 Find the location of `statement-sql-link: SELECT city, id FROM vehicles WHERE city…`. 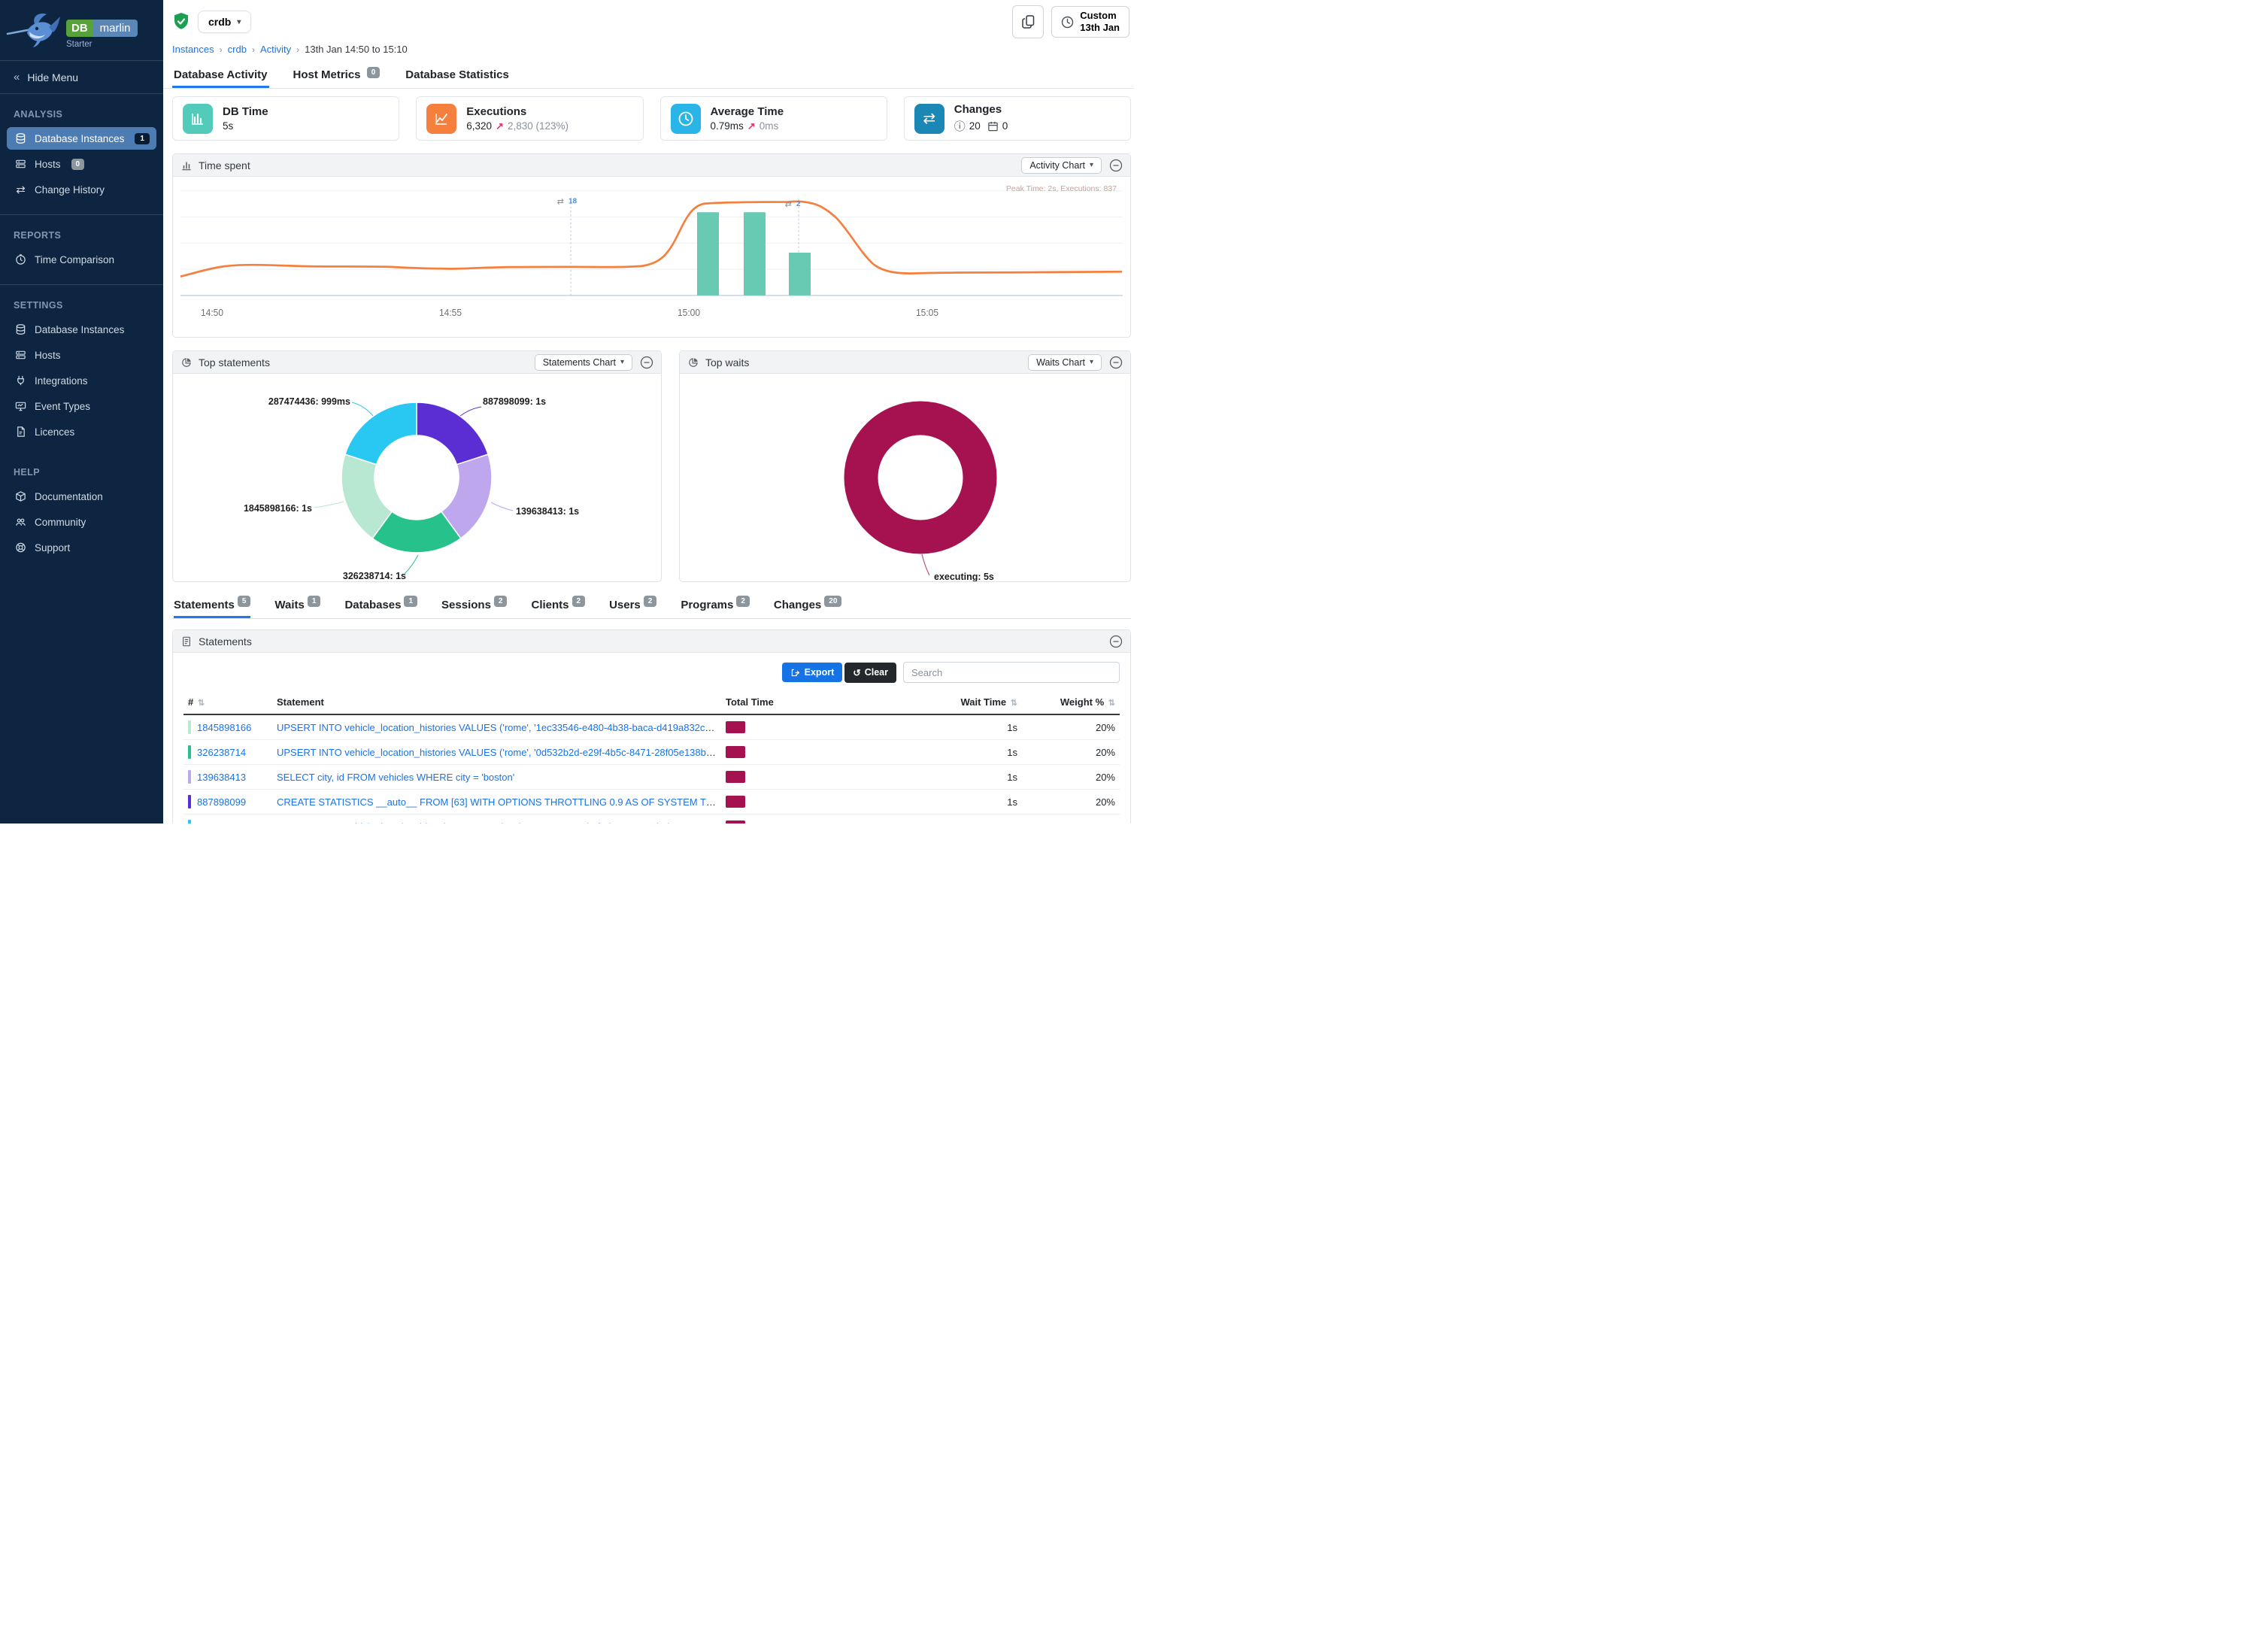

statement-sql-link: SELECT city, id FROM vehicles WHERE city… is located at coordinates (396, 777).